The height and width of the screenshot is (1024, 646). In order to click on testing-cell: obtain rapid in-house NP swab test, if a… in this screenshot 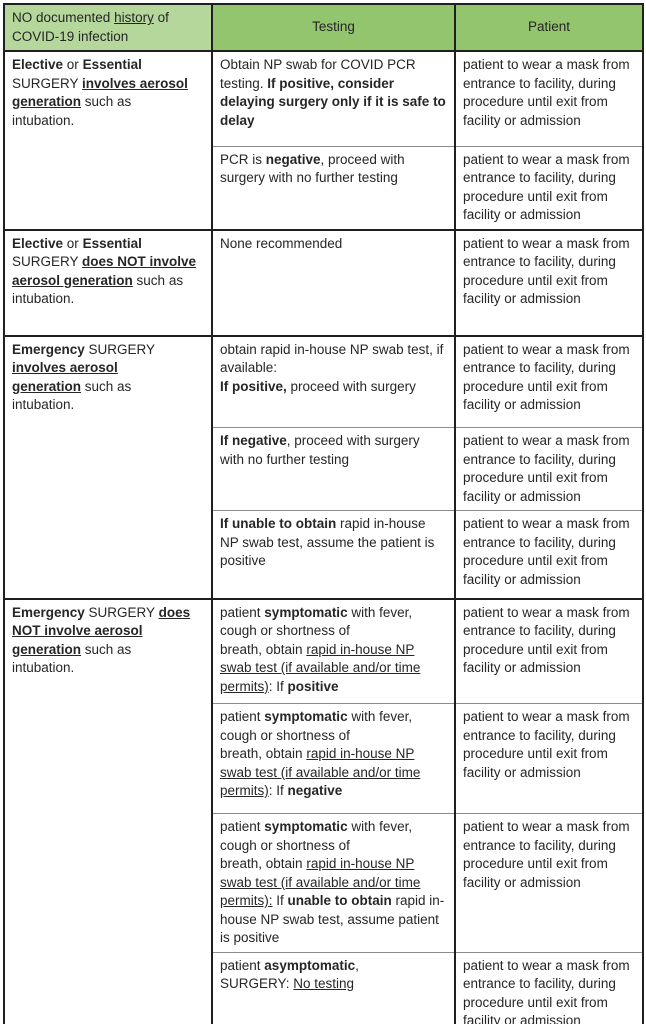, I will do `click(334, 381)`.